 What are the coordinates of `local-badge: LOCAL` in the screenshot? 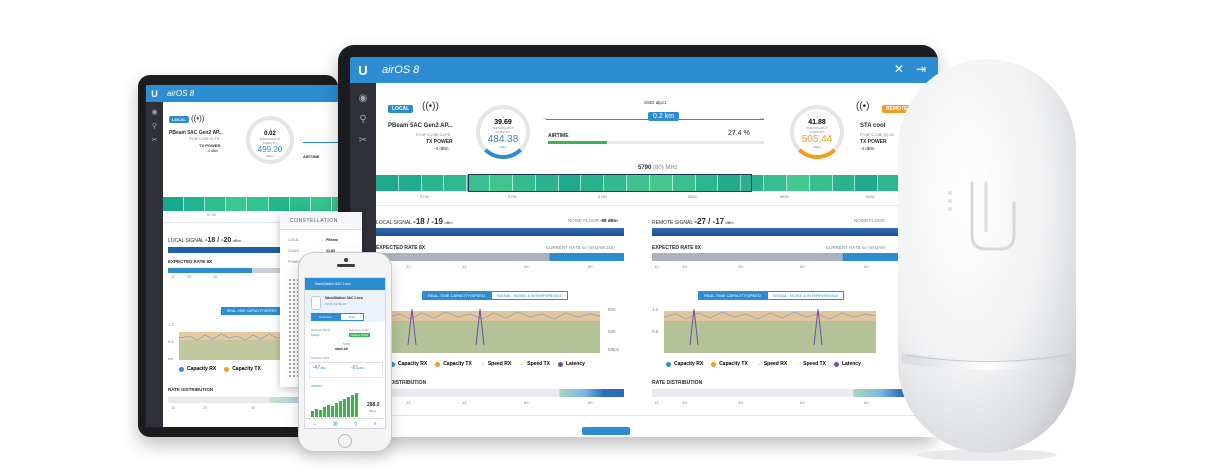 It's located at (401, 109).